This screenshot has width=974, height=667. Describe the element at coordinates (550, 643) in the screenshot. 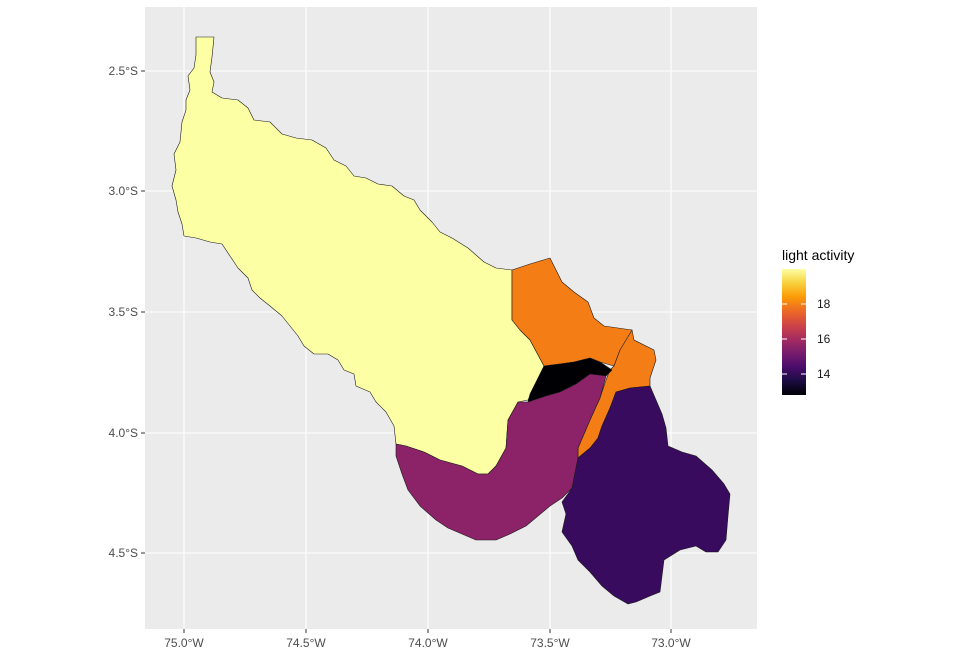

I see `x-tick-label: 73.5°W` at that location.